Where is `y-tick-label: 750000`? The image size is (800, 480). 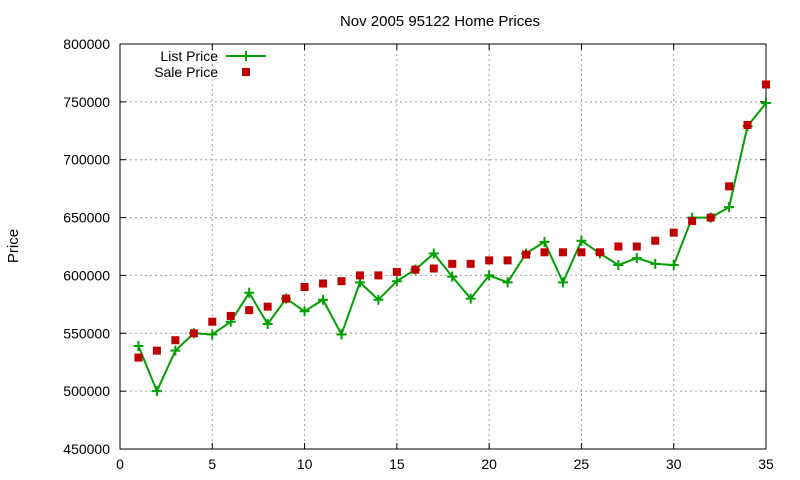 y-tick-label: 750000 is located at coordinates (86, 102).